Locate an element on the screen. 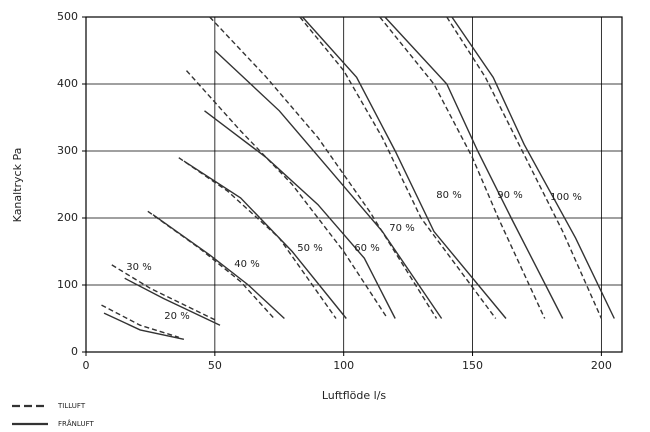 The width and height of the screenshot is (650, 432). x-tick-label: 0 is located at coordinates (86, 365).